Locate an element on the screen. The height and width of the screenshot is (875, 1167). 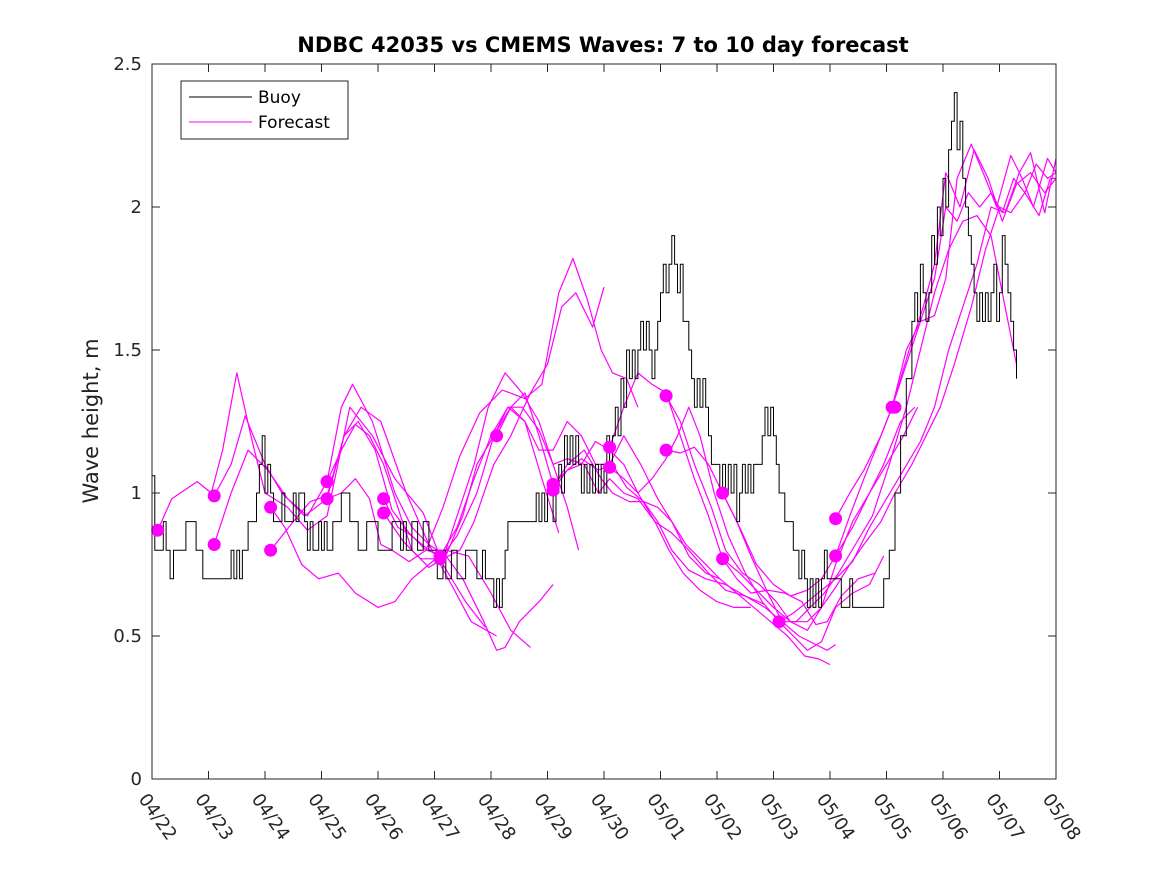
y-tick-label-2: 1 is located at coordinates (136, 493).